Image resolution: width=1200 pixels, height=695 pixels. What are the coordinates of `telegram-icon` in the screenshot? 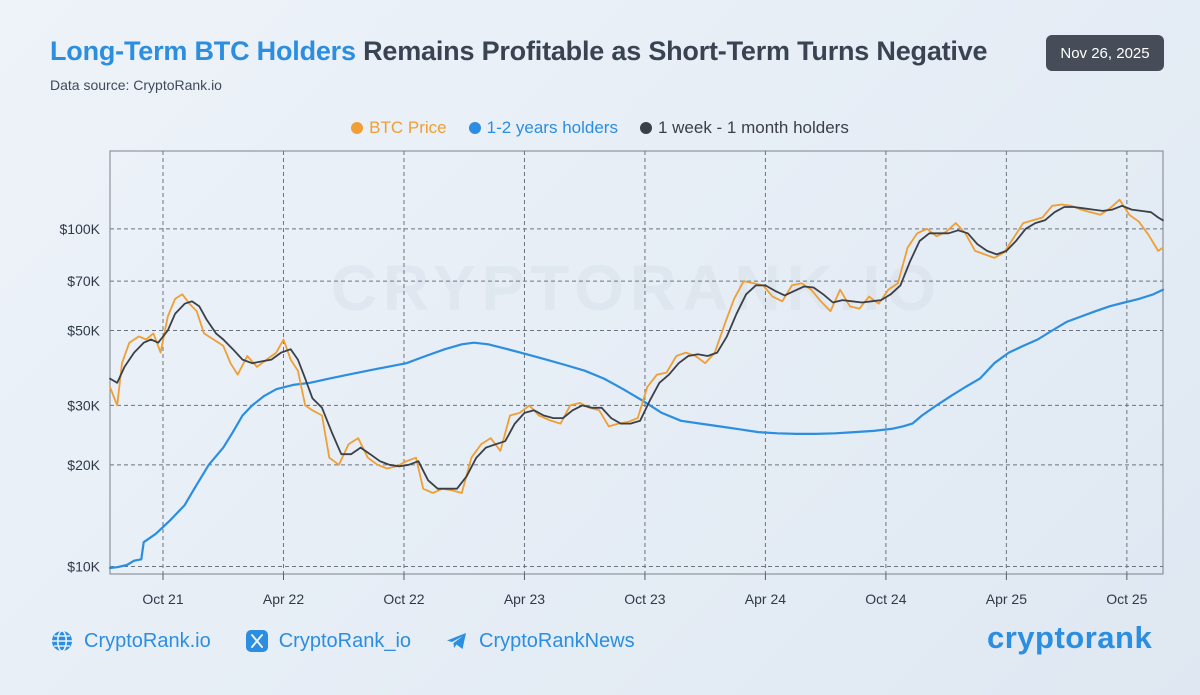 It's located at (457, 641).